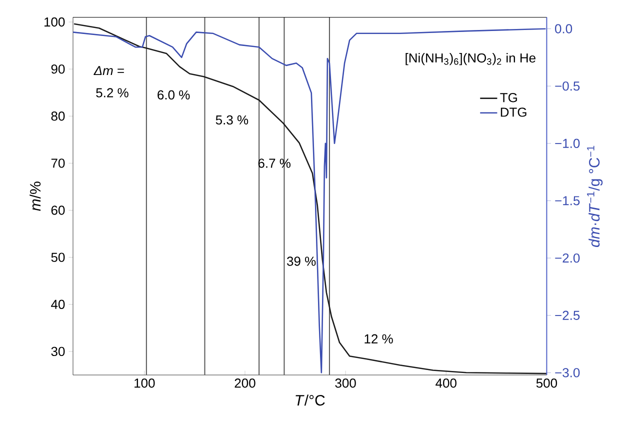 Image resolution: width=627 pixels, height=428 pixels. Describe the element at coordinates (547, 383) in the screenshot. I see `x-tick-label: 500` at that location.